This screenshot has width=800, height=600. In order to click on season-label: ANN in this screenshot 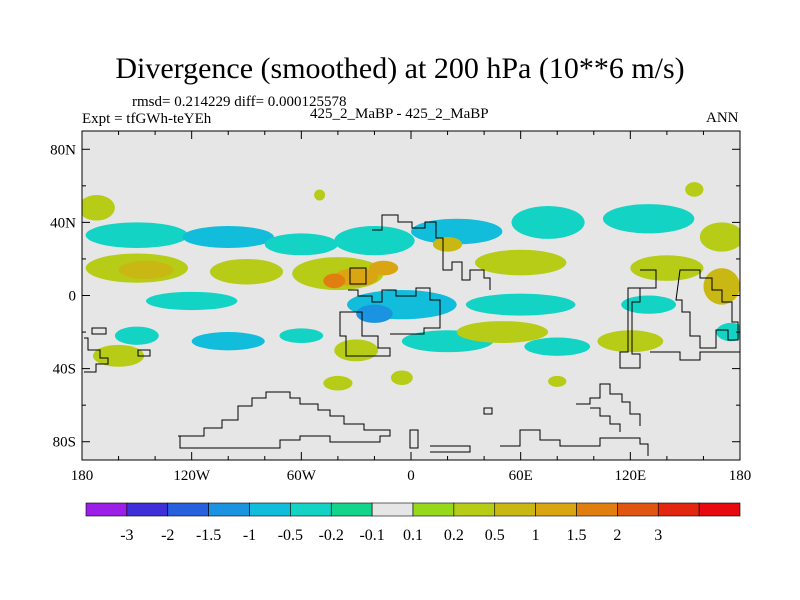, I will do `click(722, 118)`.